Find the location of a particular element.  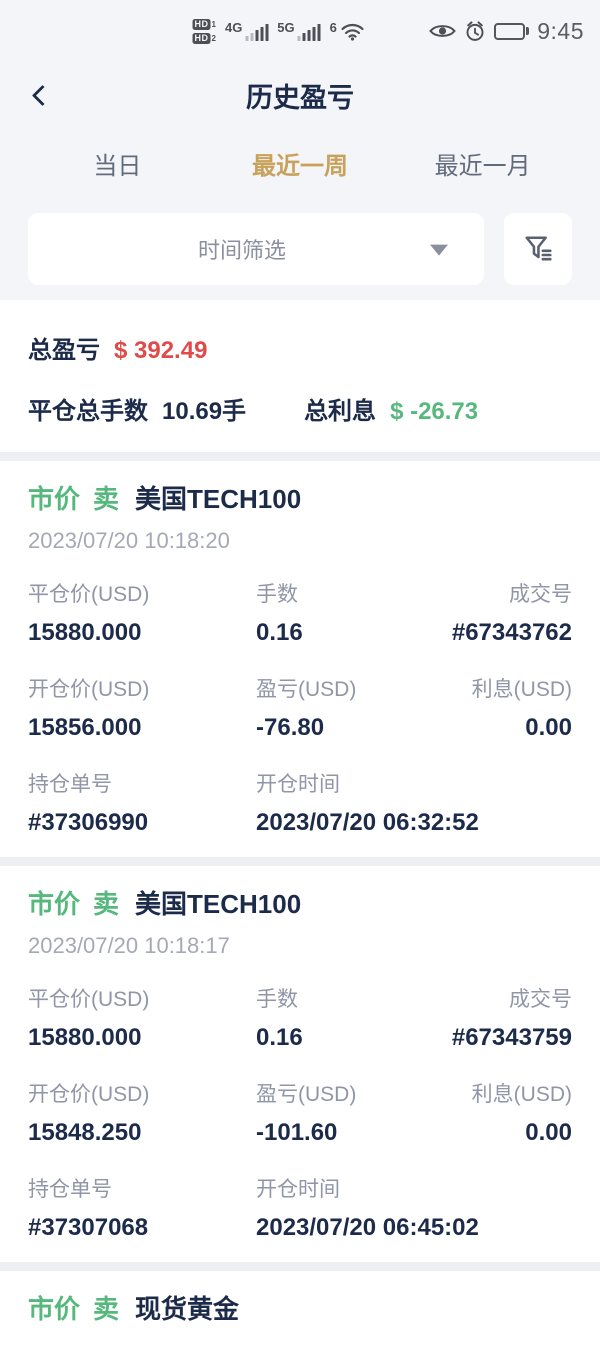

tab-last-week: 最近一周 is located at coordinates (300, 166).